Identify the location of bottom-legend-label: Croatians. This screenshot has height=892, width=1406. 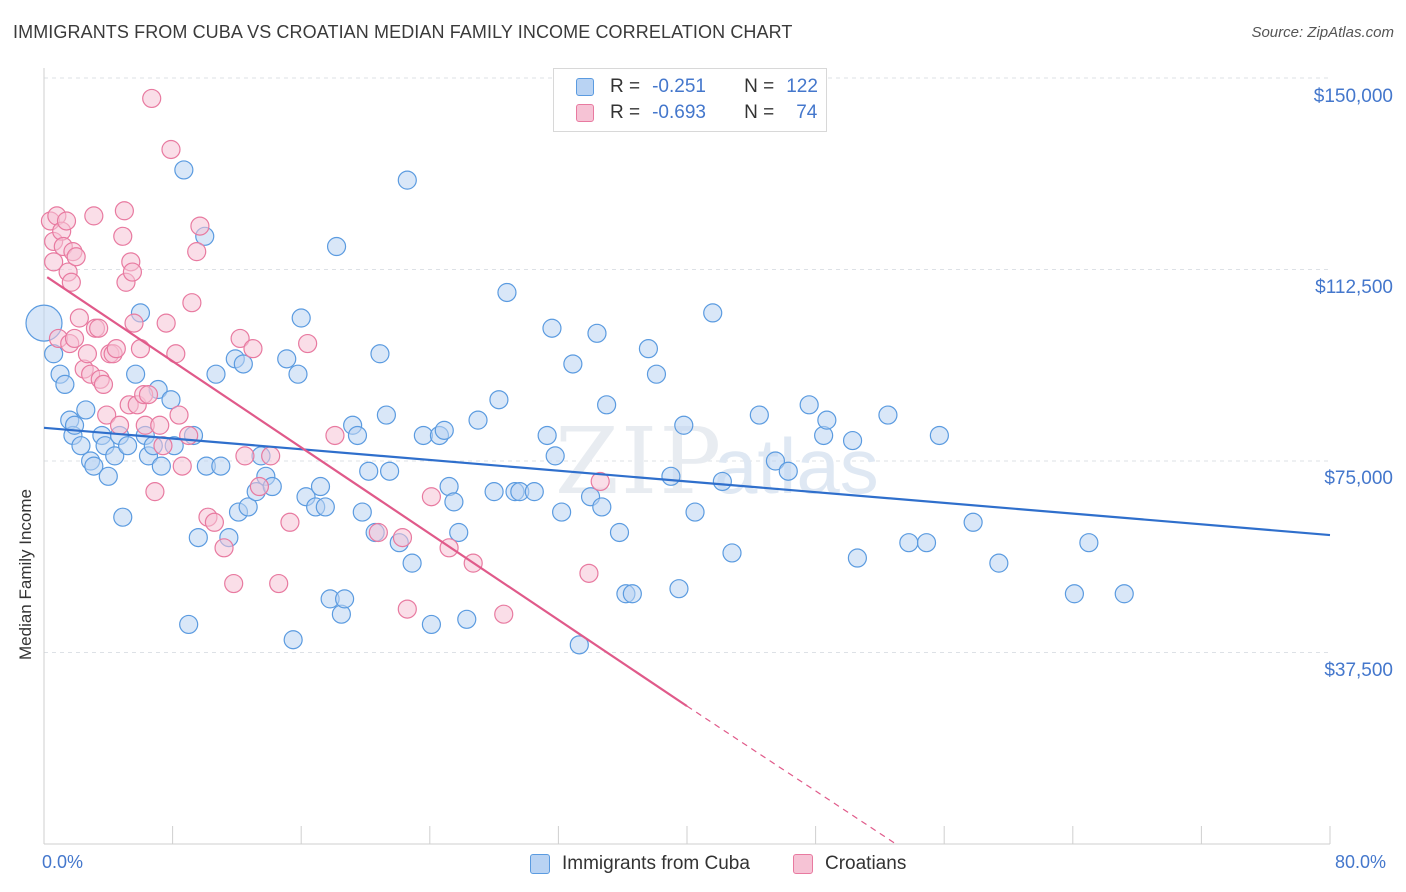
(866, 863).